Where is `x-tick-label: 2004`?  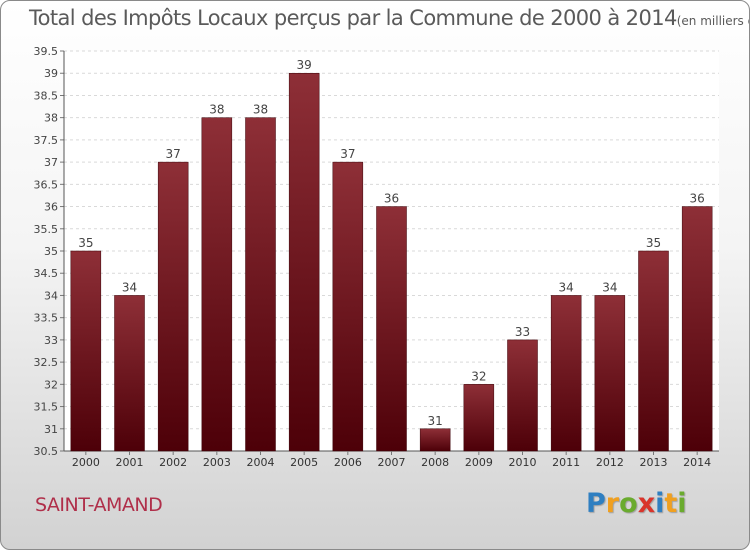 x-tick-label: 2004 is located at coordinates (261, 462).